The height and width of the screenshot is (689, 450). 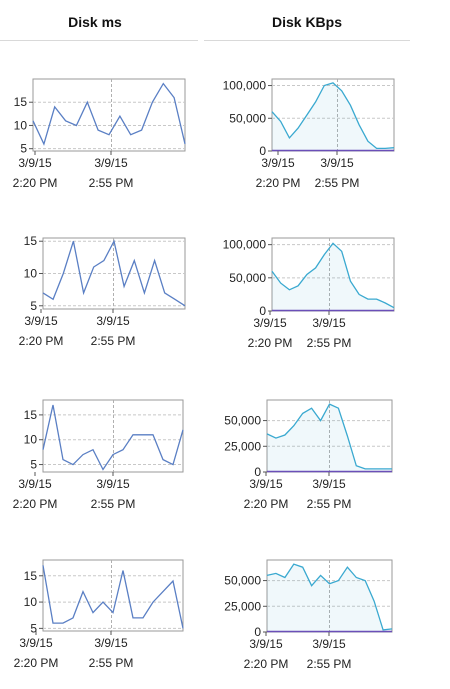 What do you see at coordinates (95, 22) in the screenshot?
I see `column-header-disk-ms: Disk ms` at bounding box center [95, 22].